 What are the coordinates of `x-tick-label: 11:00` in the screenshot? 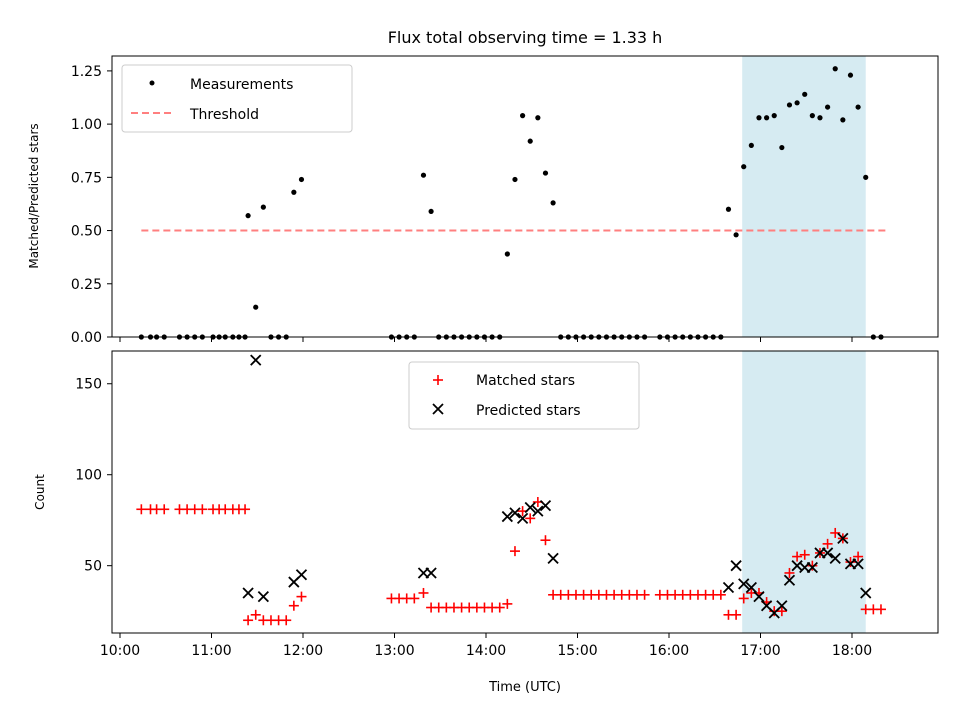 It's located at (211, 651).